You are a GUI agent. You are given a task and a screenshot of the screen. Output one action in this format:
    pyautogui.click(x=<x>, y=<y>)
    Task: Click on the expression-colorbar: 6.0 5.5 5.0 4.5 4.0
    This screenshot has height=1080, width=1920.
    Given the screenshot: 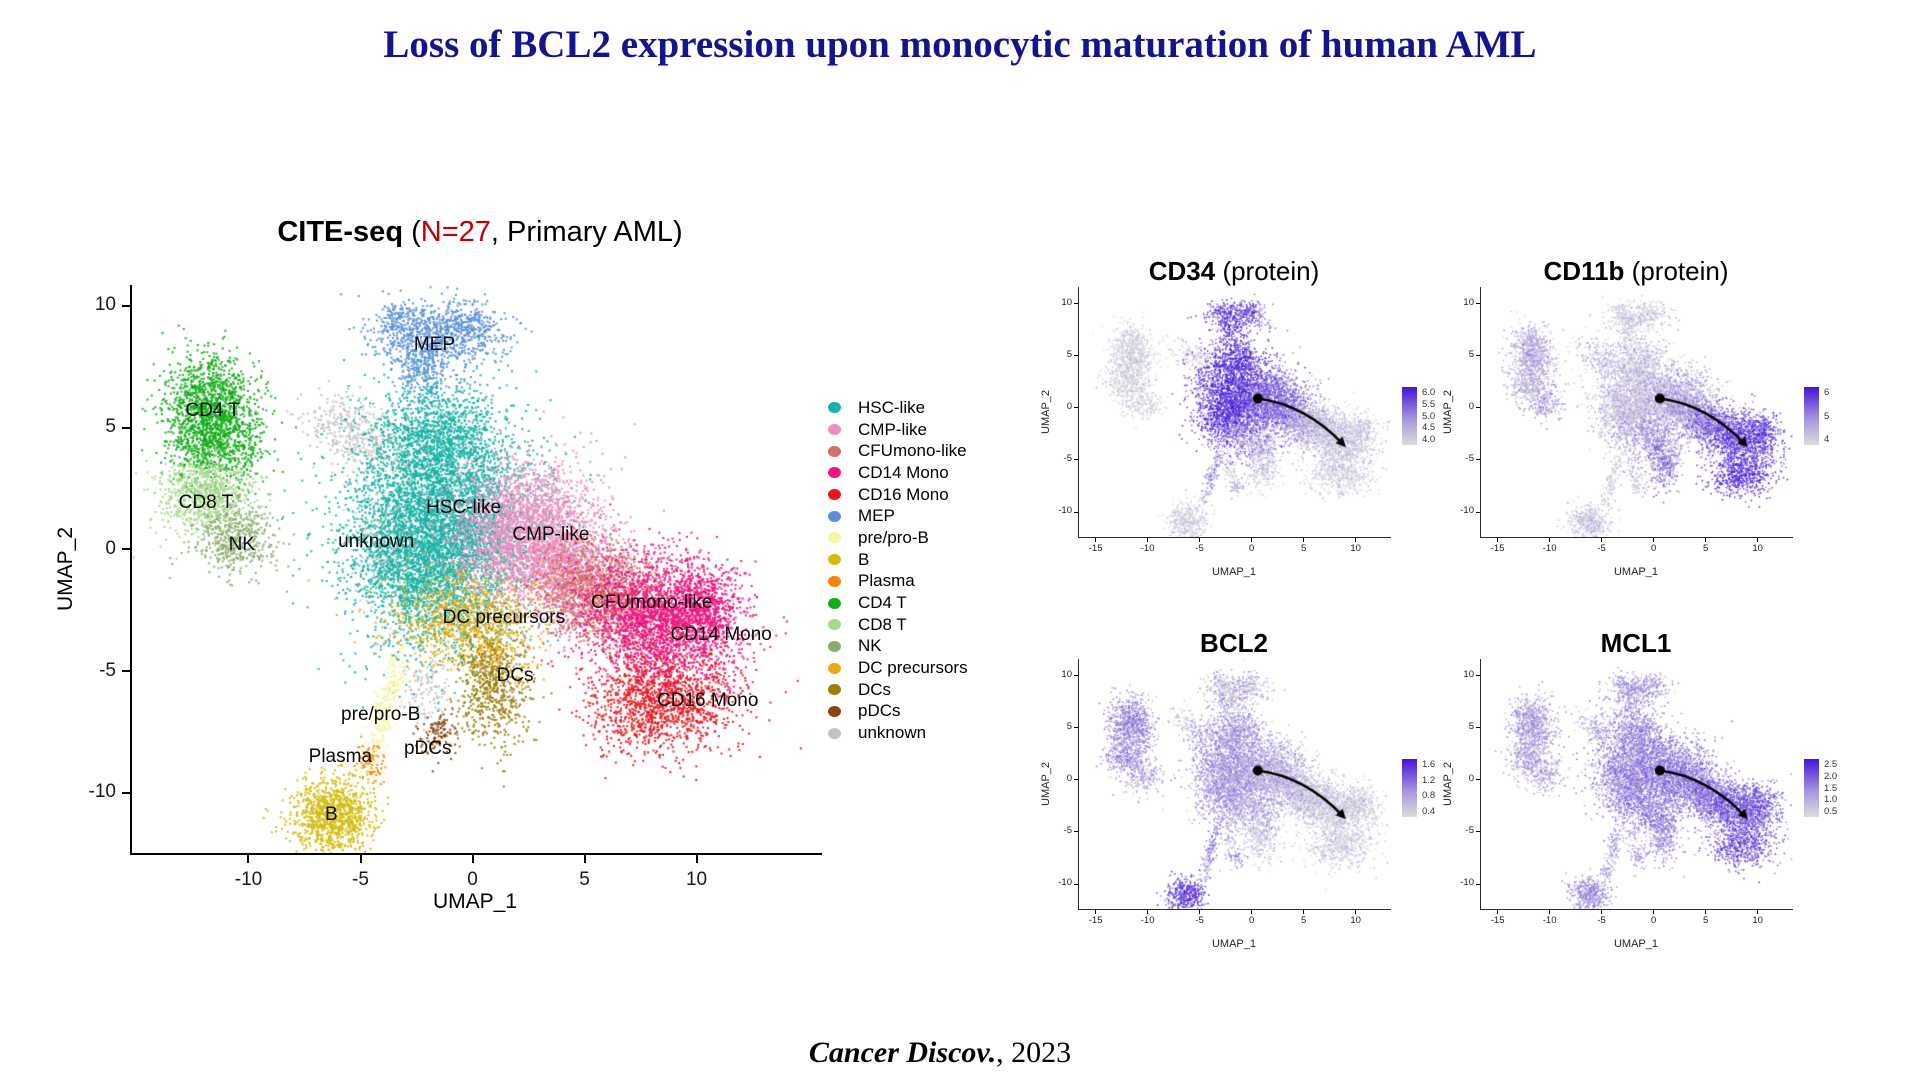 What is the action you would take?
    pyautogui.click(x=1418, y=416)
    